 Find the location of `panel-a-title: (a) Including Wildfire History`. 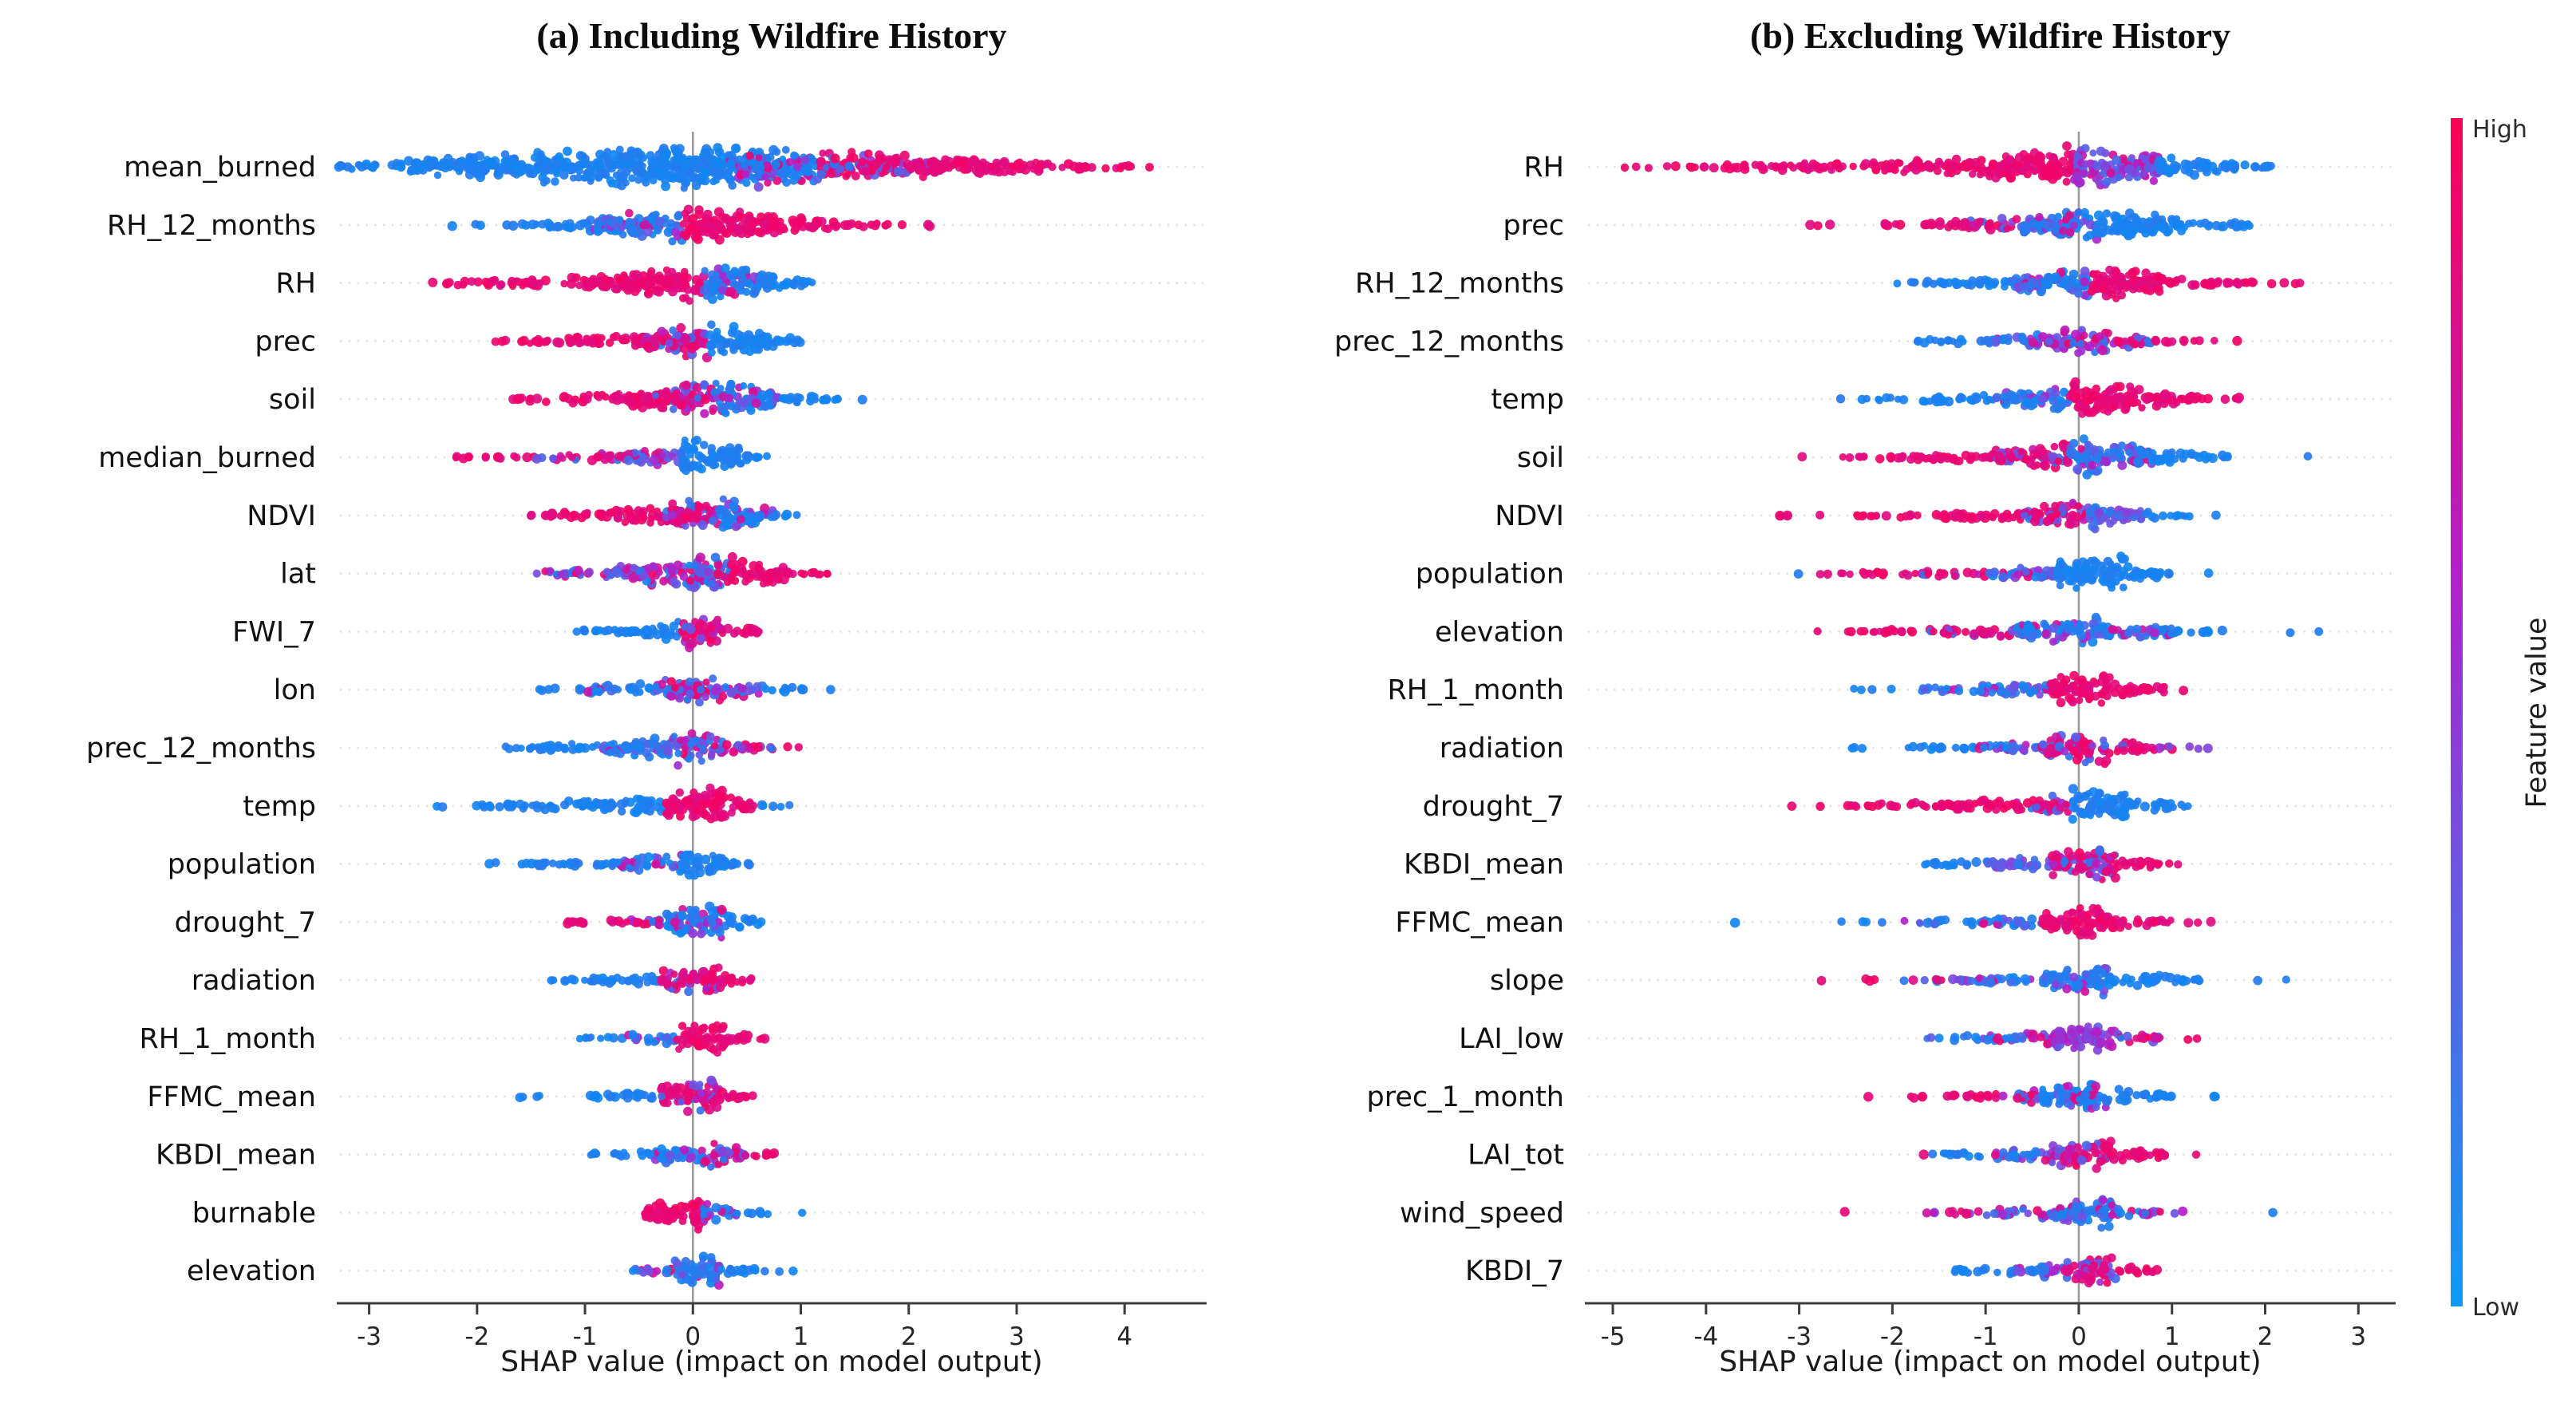

panel-a-title: (a) Including Wildfire History is located at coordinates (771, 35).